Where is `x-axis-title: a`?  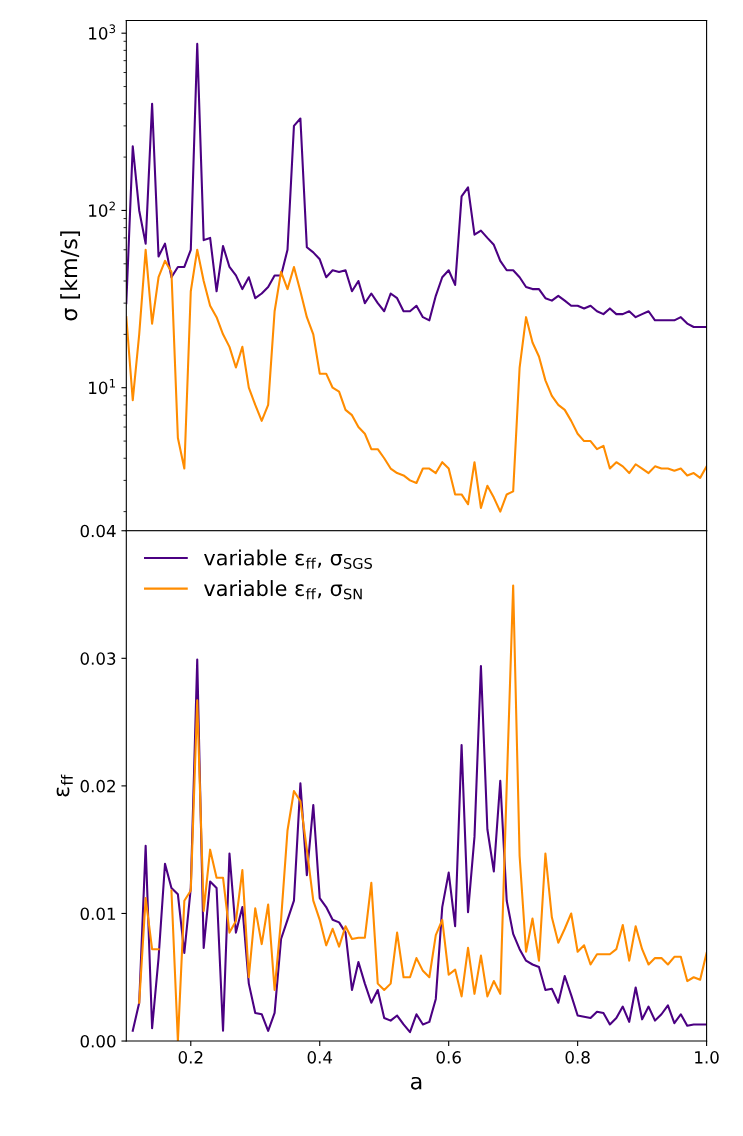 x-axis-title: a is located at coordinates (416, 1083).